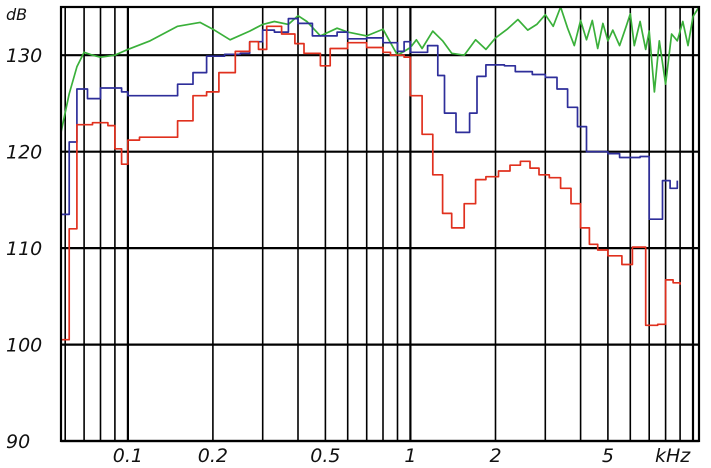  Describe the element at coordinates (410, 456) in the screenshot. I see `x-tick-label: 1` at that location.